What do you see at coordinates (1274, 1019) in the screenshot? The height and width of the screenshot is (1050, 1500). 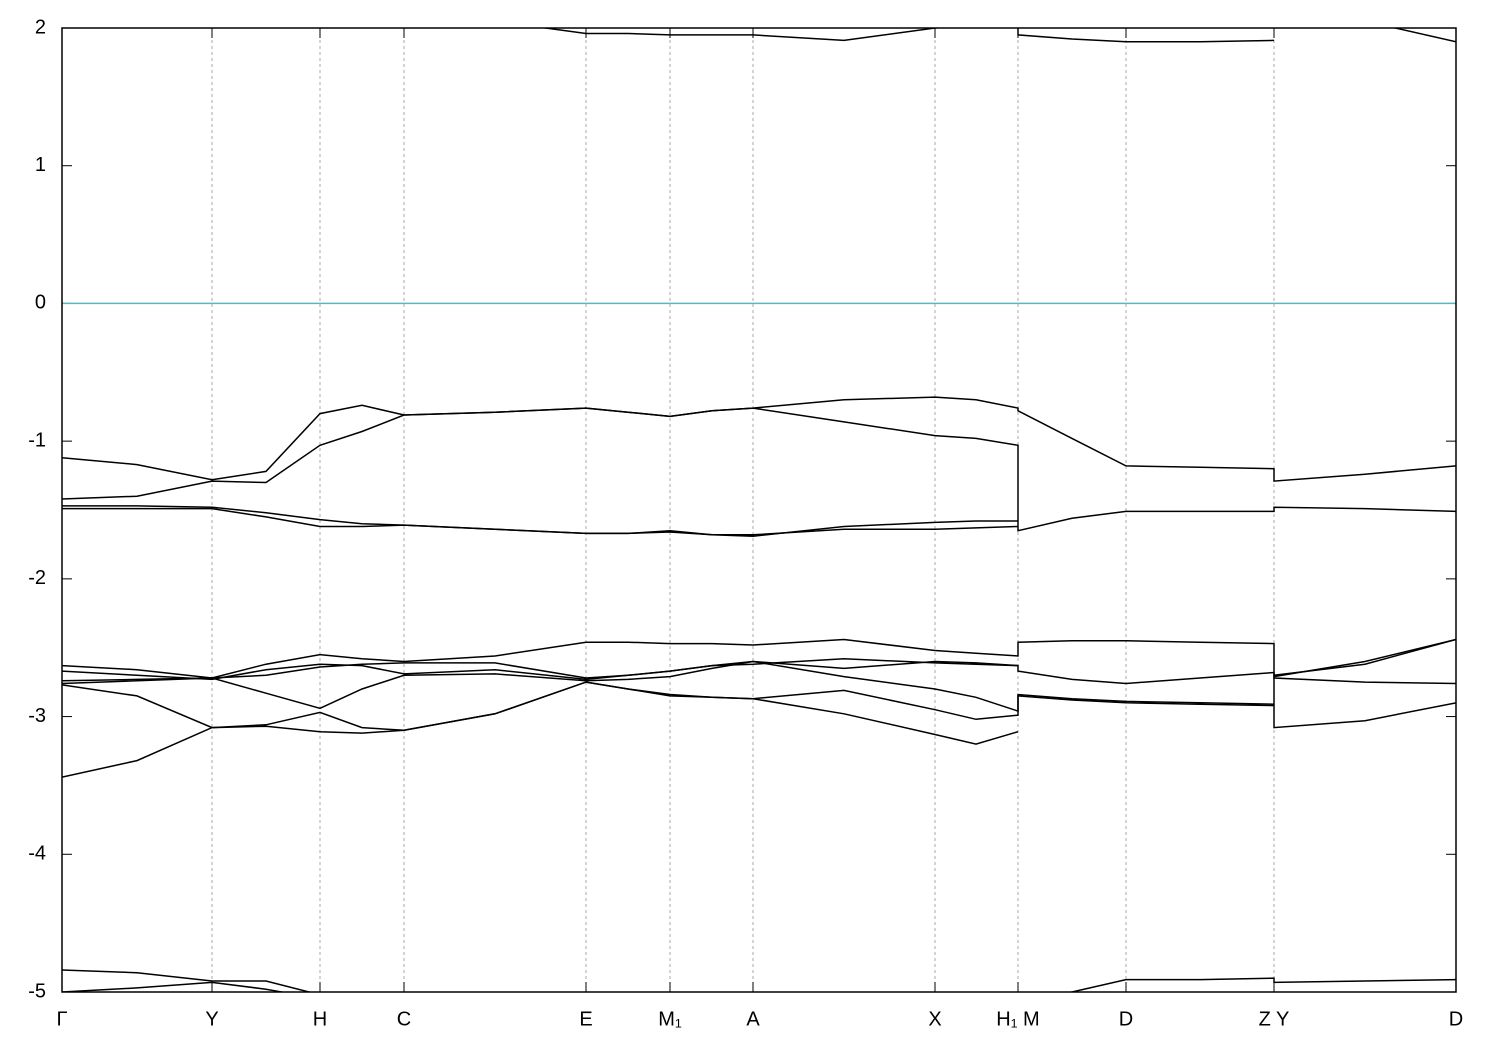 I see `x-tick-label: Z Y` at bounding box center [1274, 1019].